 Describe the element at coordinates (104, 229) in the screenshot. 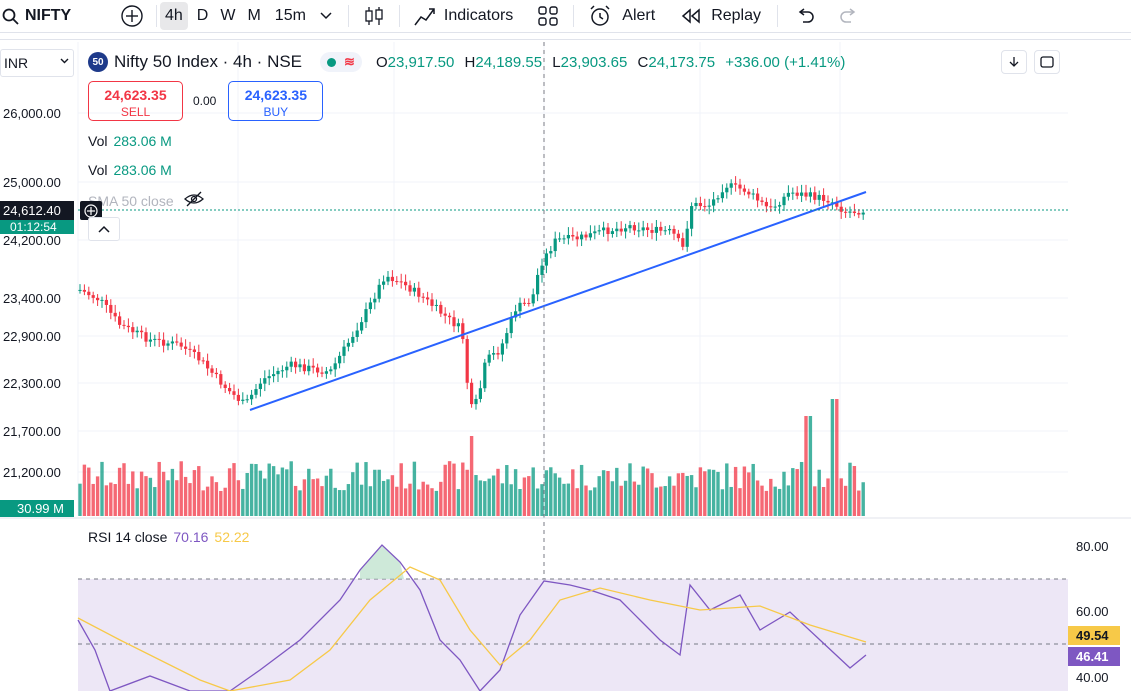

I see `collapse-legend-button` at that location.